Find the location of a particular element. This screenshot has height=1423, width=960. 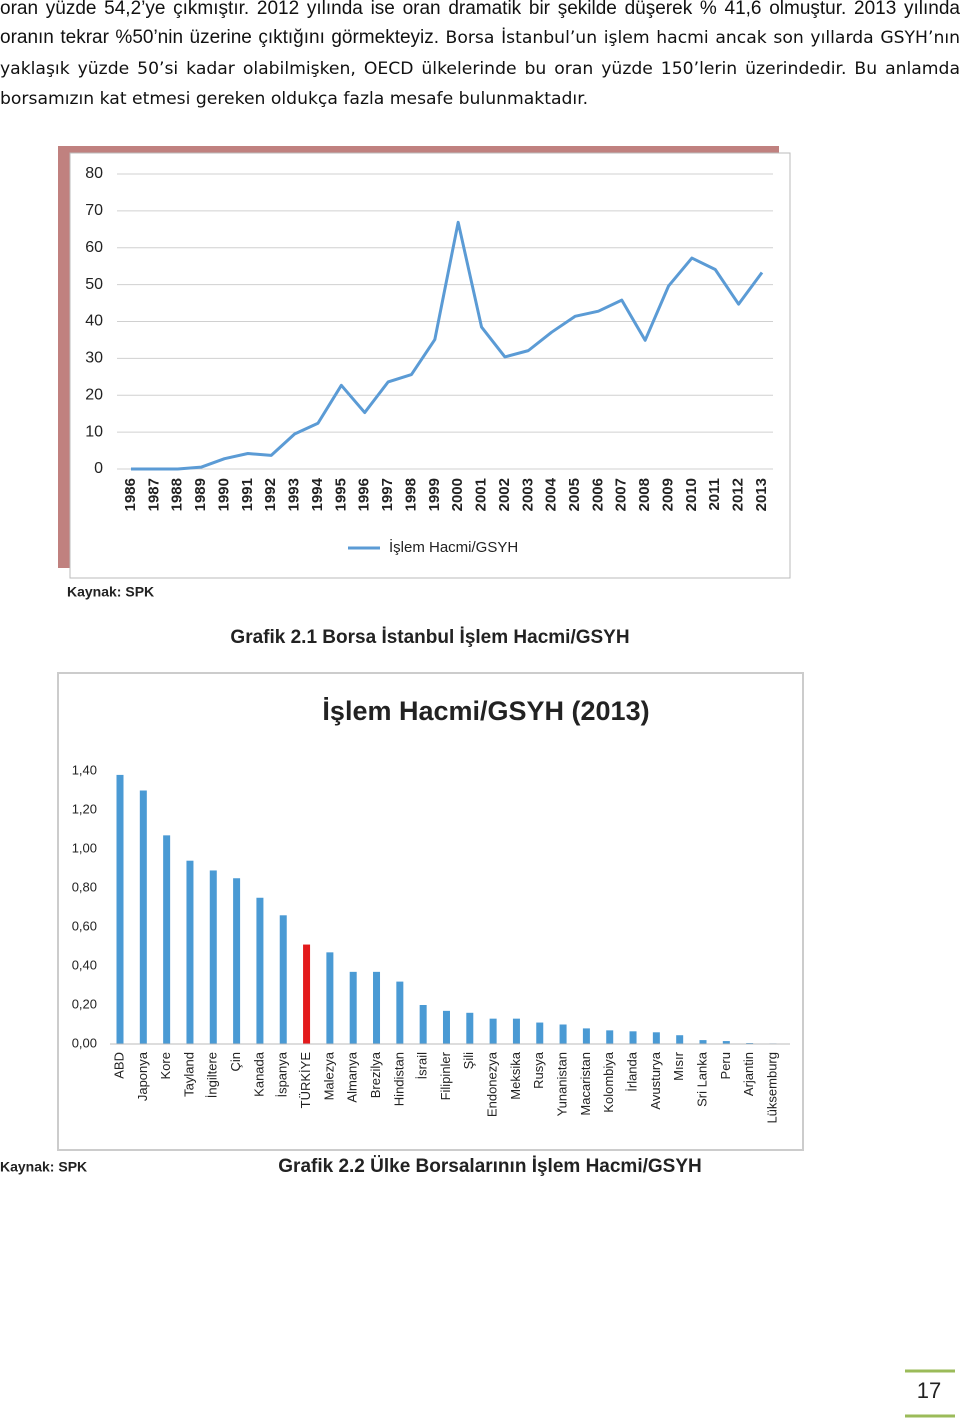

chart-title: İşlem Hacmi/GSYH (2013) is located at coordinates (485, 711).